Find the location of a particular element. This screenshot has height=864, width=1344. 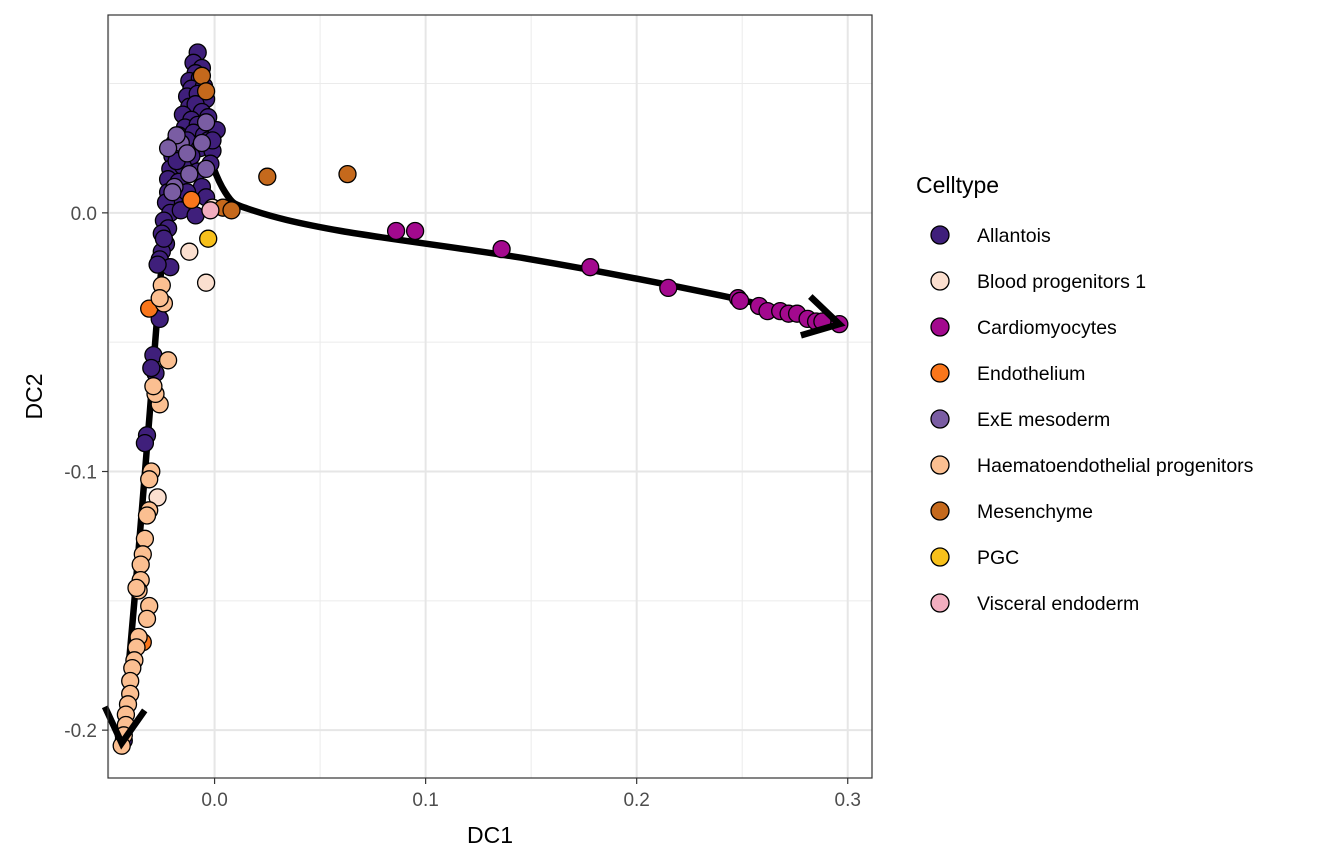

legend-label: Visceral endoderm is located at coordinates (1058, 604).